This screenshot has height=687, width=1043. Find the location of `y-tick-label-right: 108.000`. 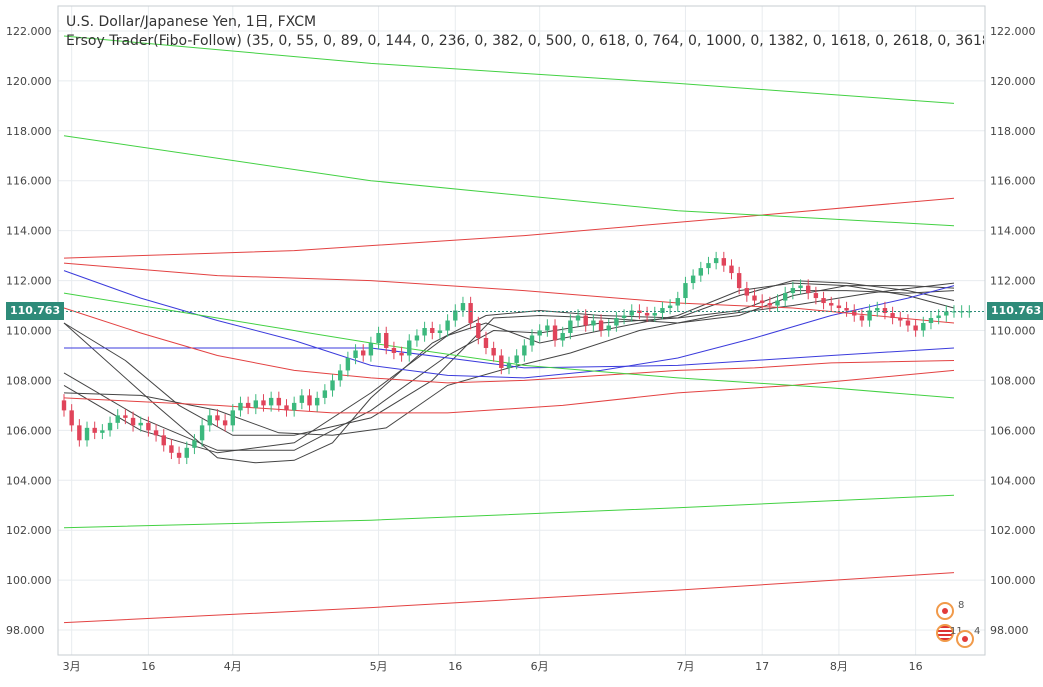

y-tick-label-right: 108.000 is located at coordinates (1013, 380).